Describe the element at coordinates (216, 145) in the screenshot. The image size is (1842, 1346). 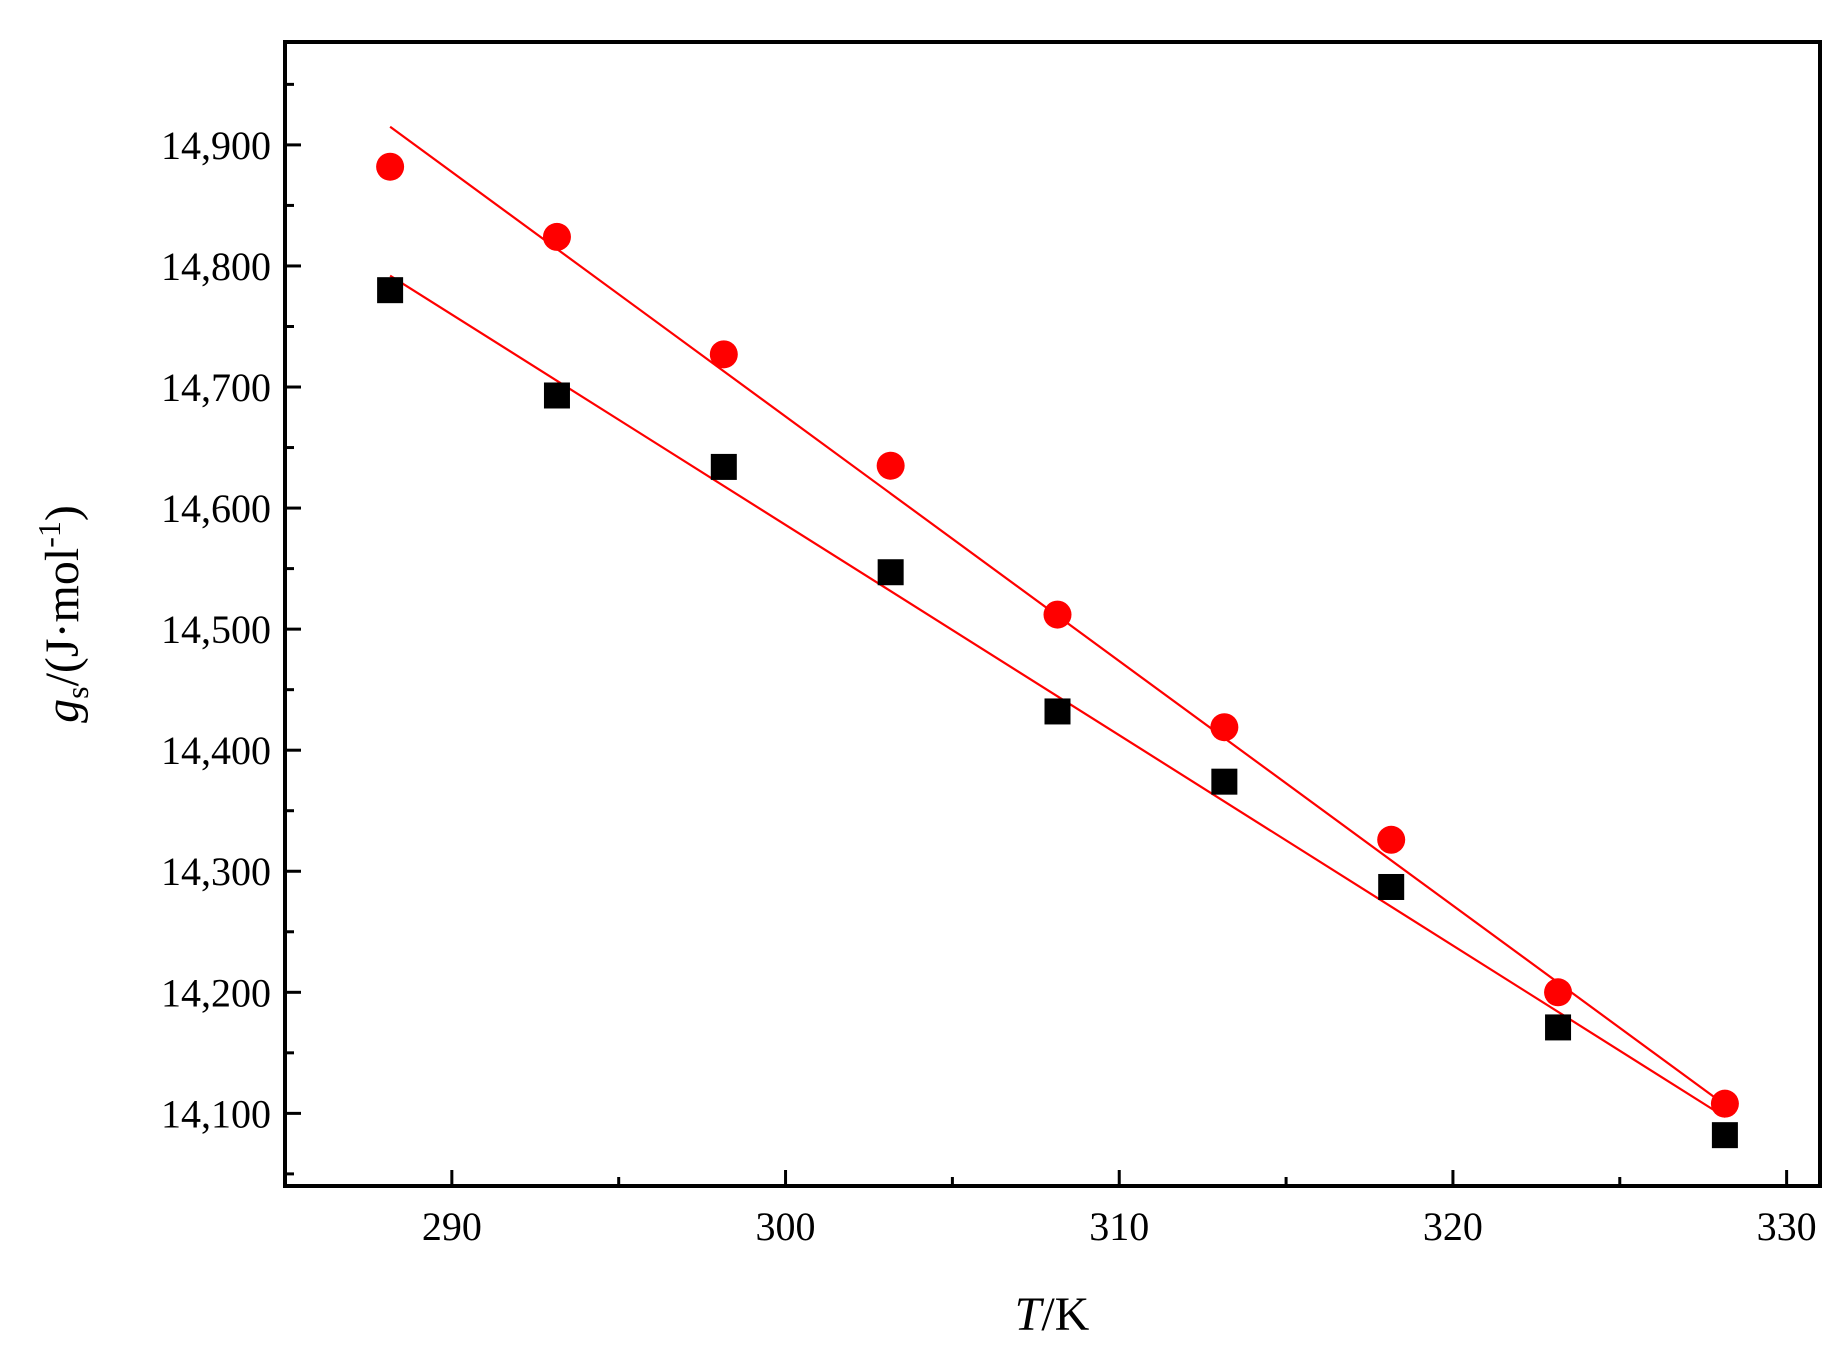
I see `y-tick-label: 14,900` at that location.